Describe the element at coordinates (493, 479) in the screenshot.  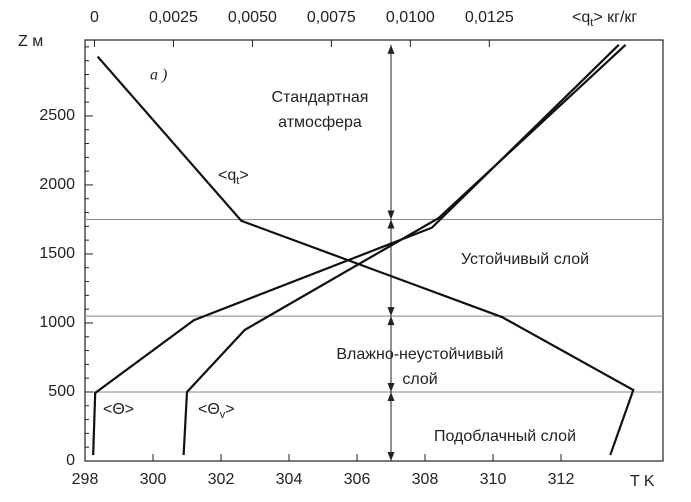
I see `x-tick-label: 310` at that location.